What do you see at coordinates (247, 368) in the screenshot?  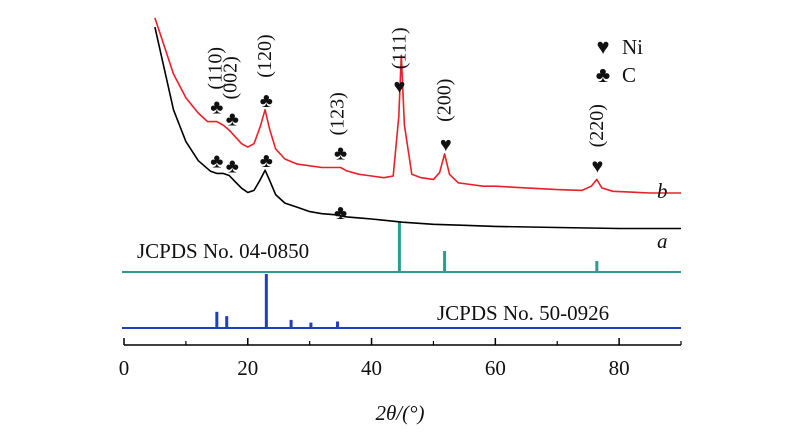 I see `x-tick-label-1: 20` at bounding box center [247, 368].